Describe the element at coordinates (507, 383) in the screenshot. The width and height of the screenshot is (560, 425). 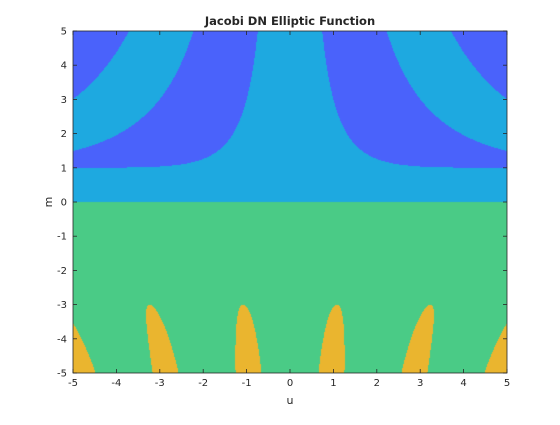
I see `x-tick-label: 5` at that location.